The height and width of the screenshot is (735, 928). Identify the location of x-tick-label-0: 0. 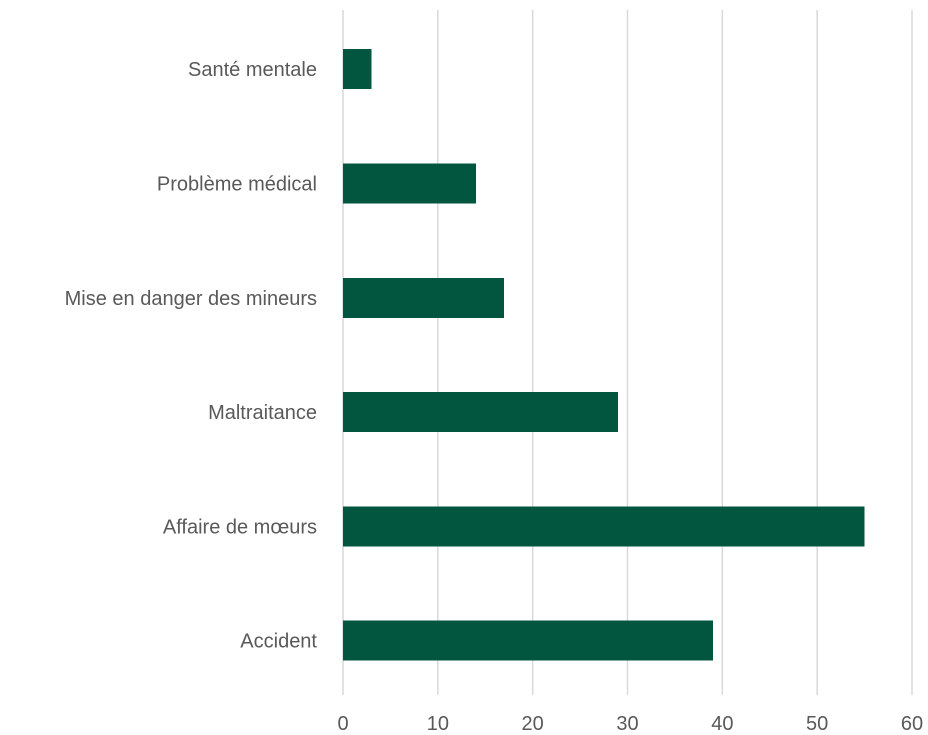
(342, 724).